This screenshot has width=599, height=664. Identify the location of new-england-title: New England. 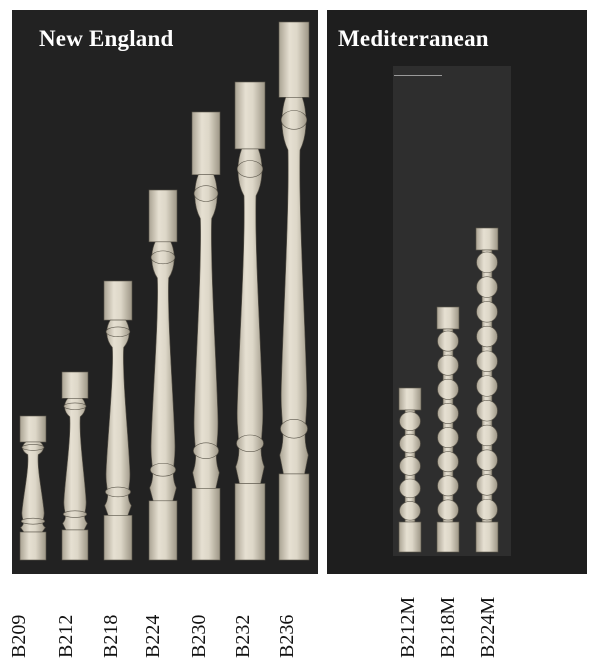
(106, 38).